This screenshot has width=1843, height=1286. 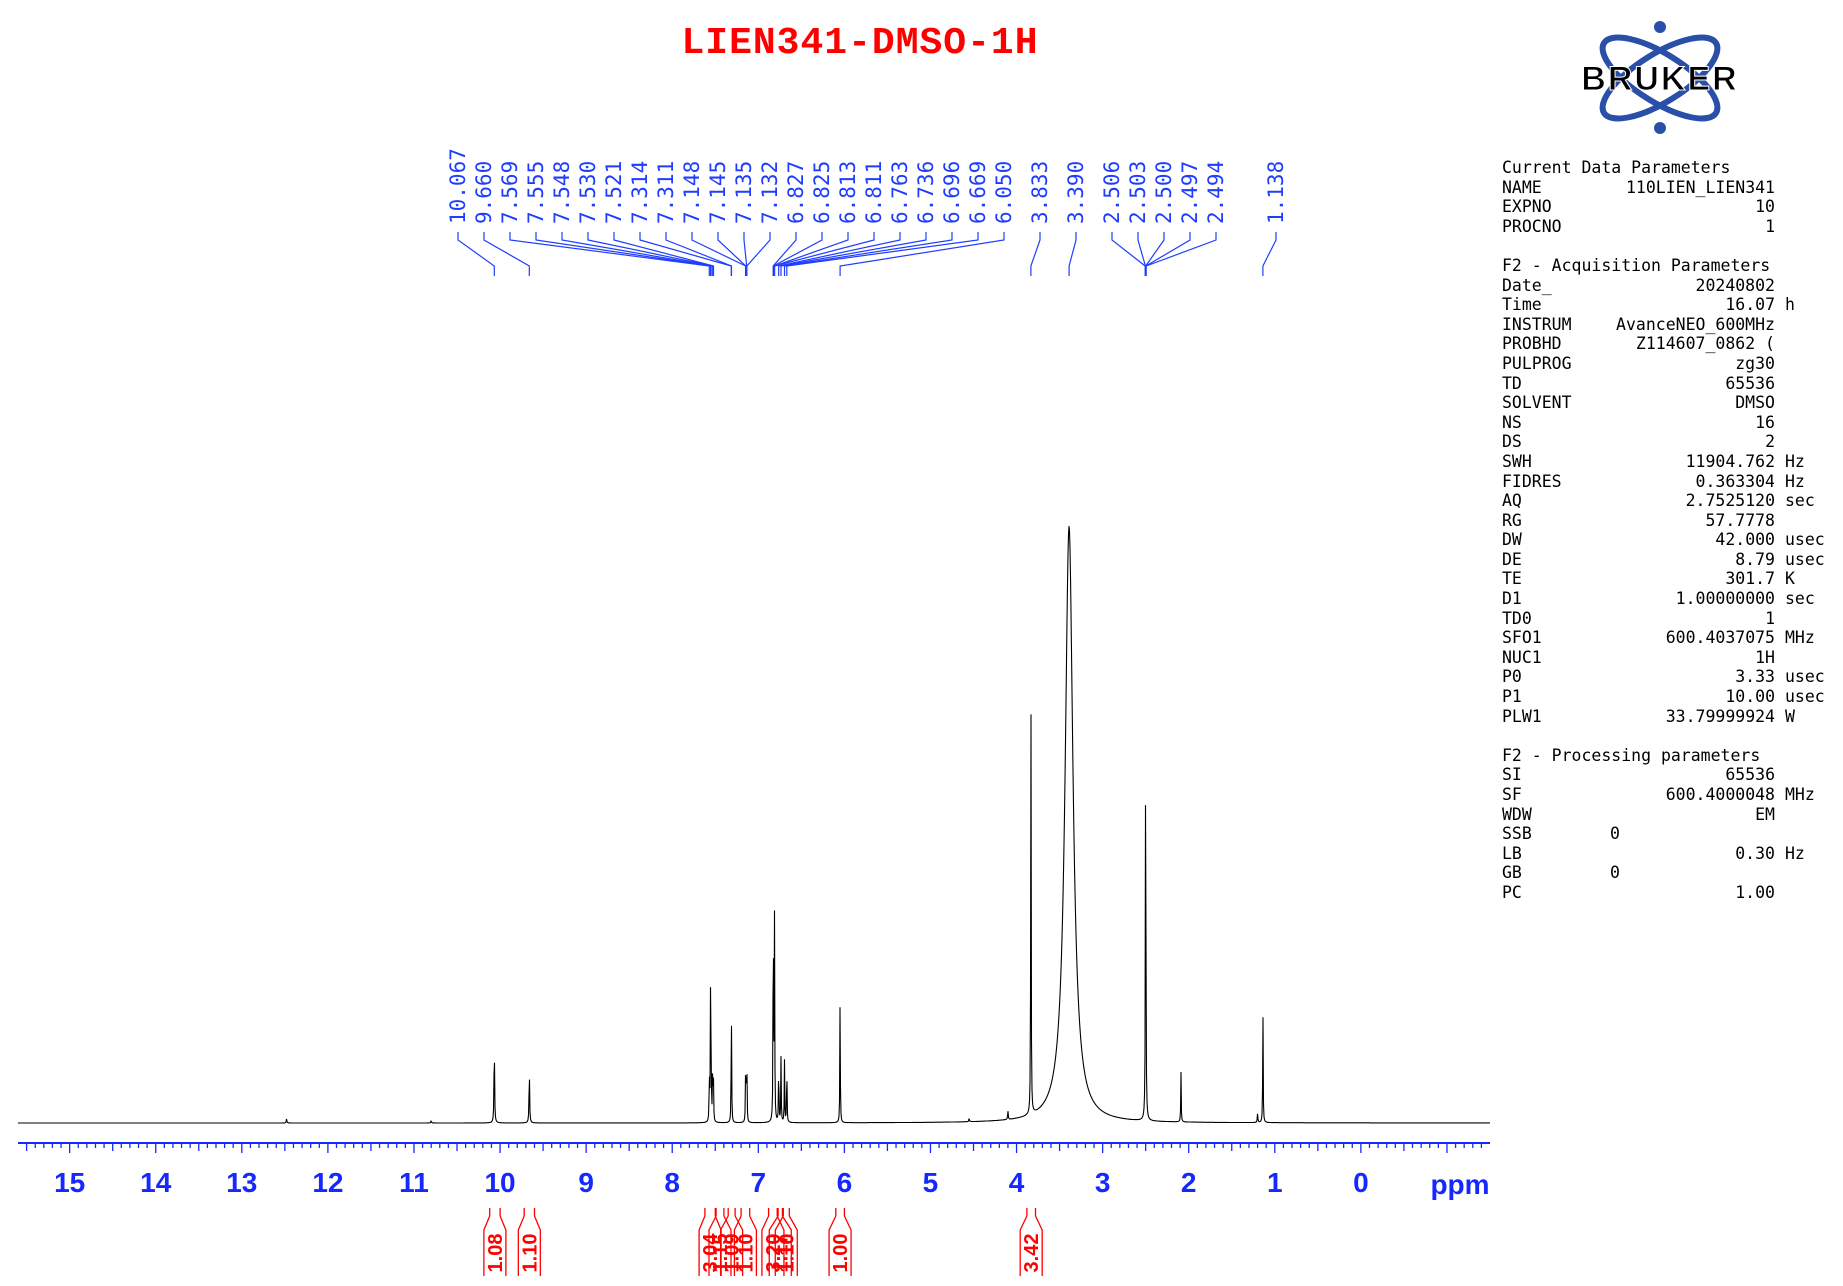 What do you see at coordinates (1730, 461) in the screenshot?
I see `param-value: 11904.762` at bounding box center [1730, 461].